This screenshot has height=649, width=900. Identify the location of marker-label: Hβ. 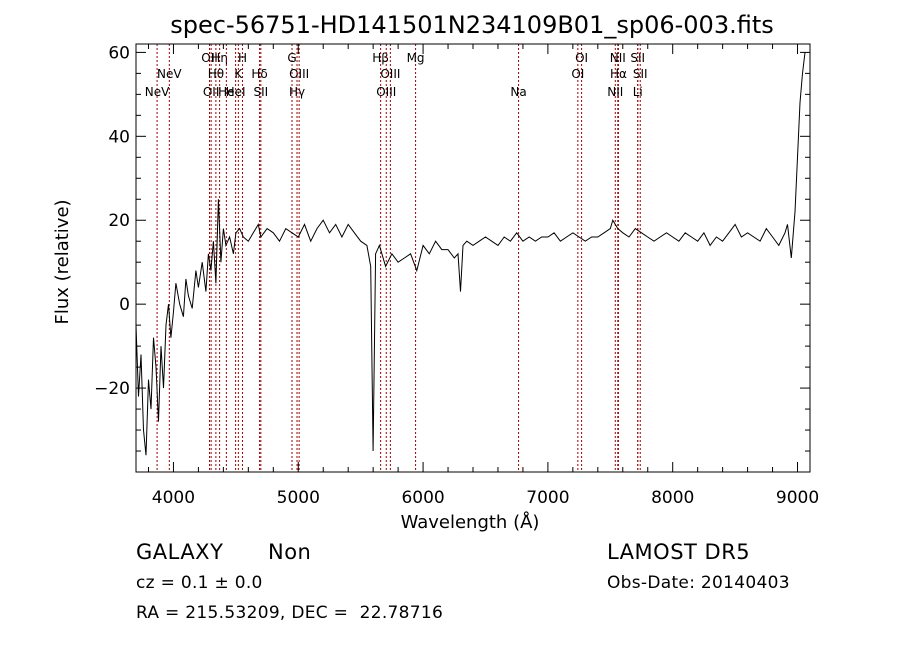
(380, 58).